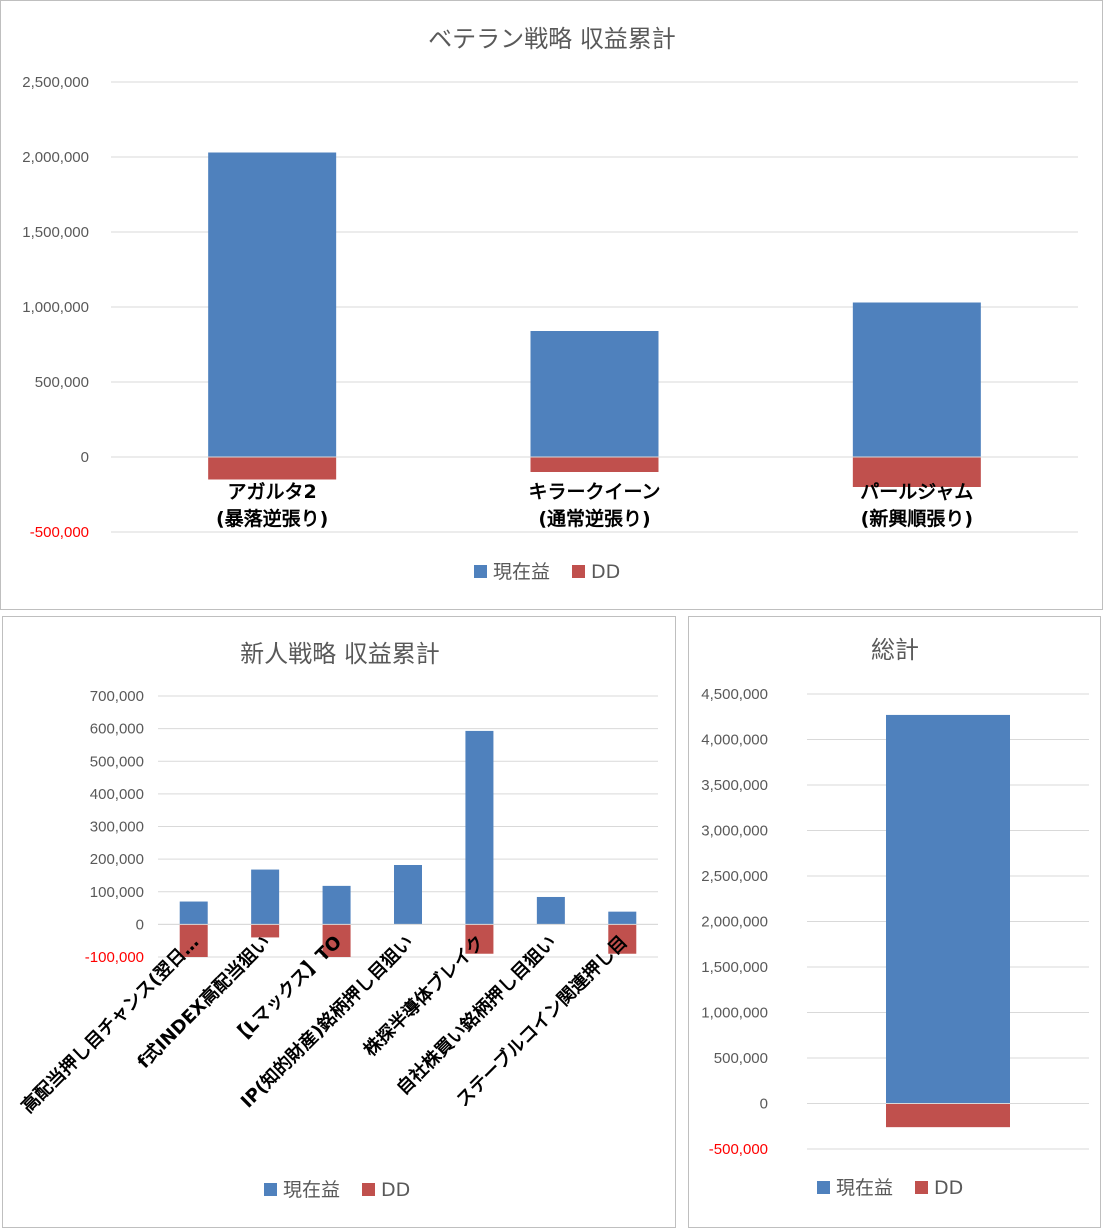 This screenshot has width=1103, height=1230. Describe the element at coordinates (117, 794) in the screenshot. I see `y-tick-label: 400,000` at that location.